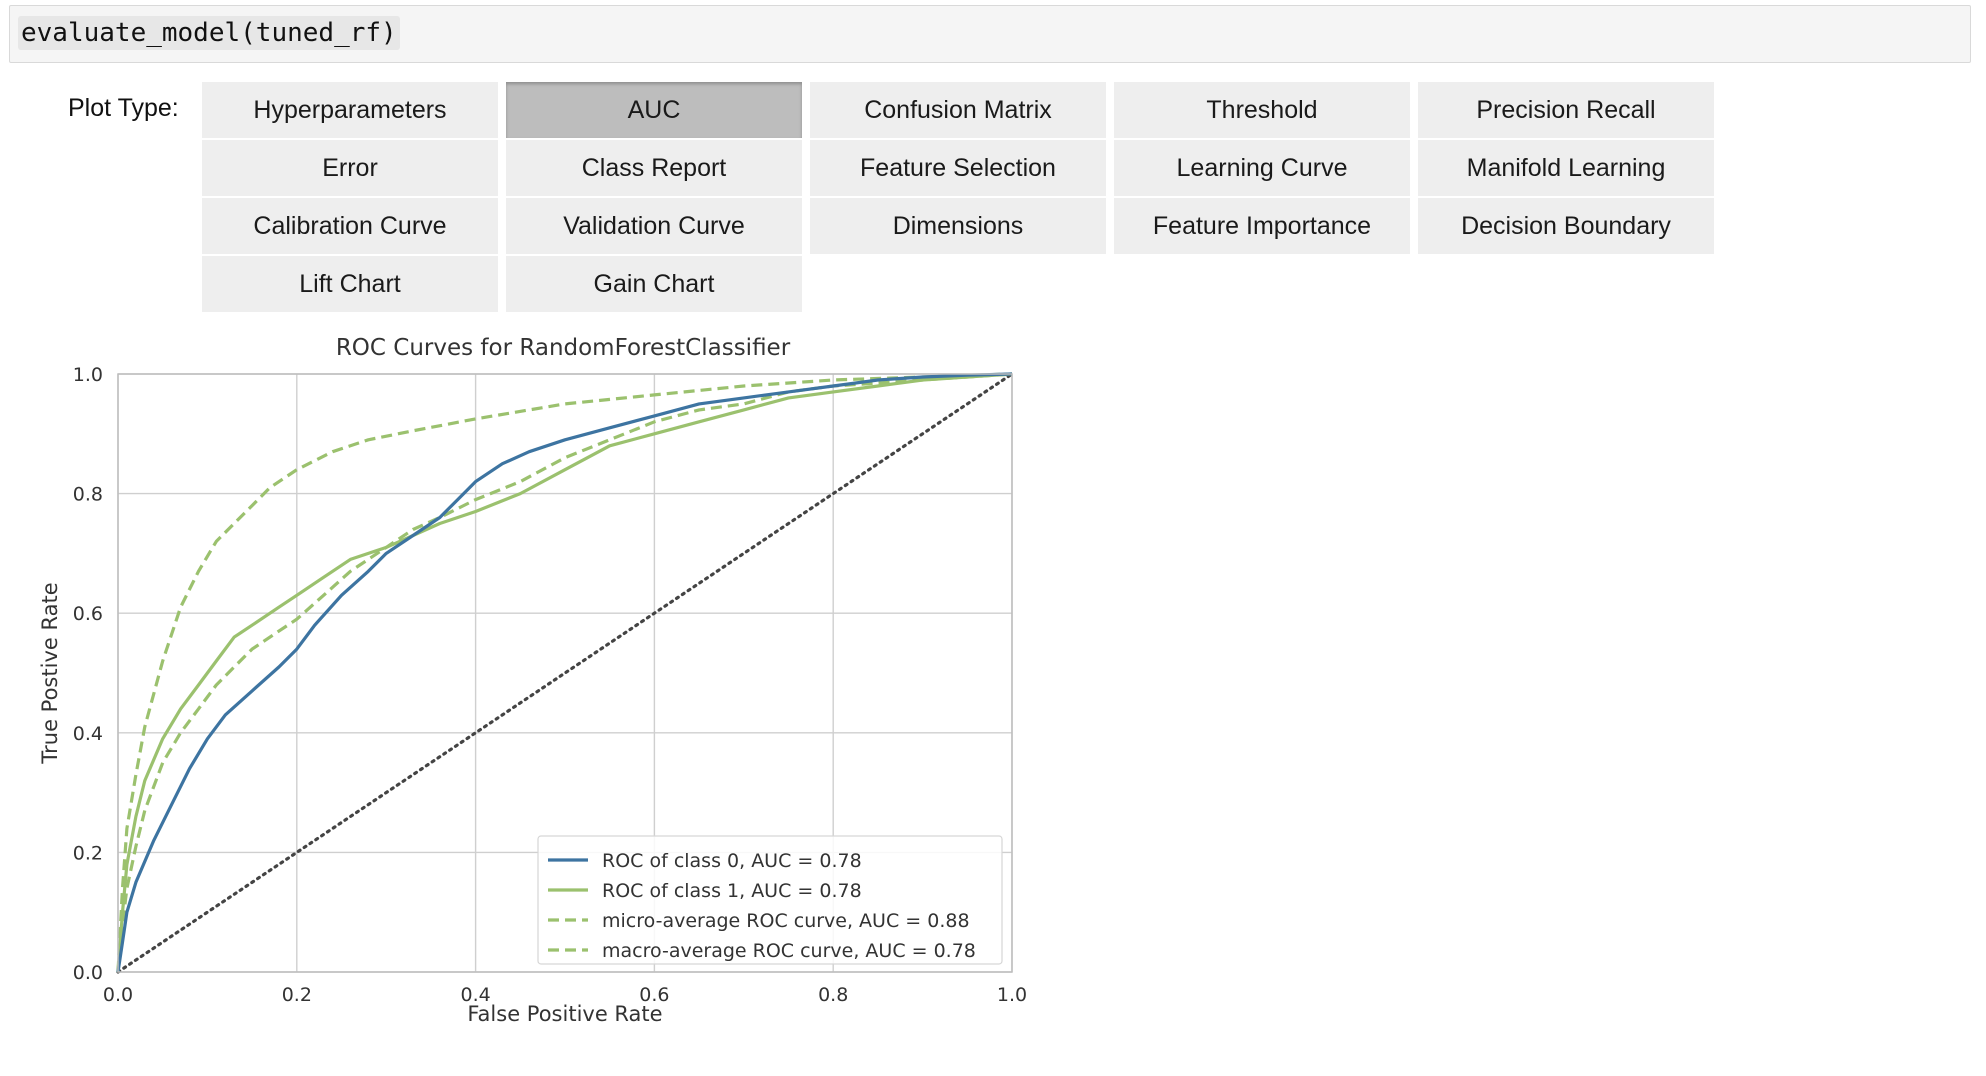 The image size is (1986, 1076). I want to click on plot-type-button-calibration-curve: Calibration Curve, so click(350, 226).